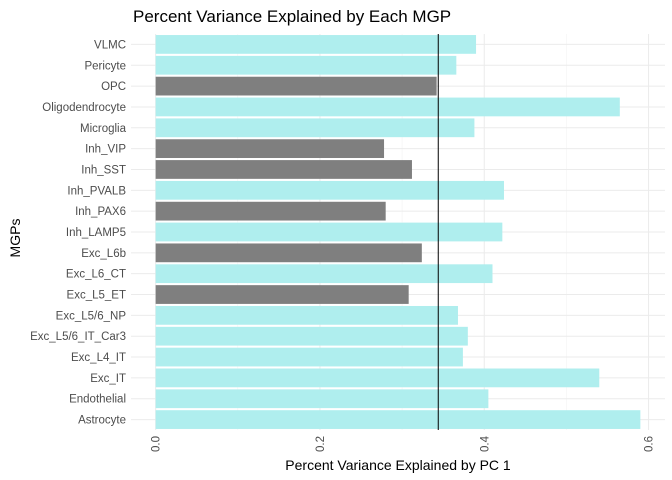 Image resolution: width=672 pixels, height=480 pixels. What do you see at coordinates (96, 275) in the screenshot?
I see `y-tick-label: Exc_L6_CT` at bounding box center [96, 275].